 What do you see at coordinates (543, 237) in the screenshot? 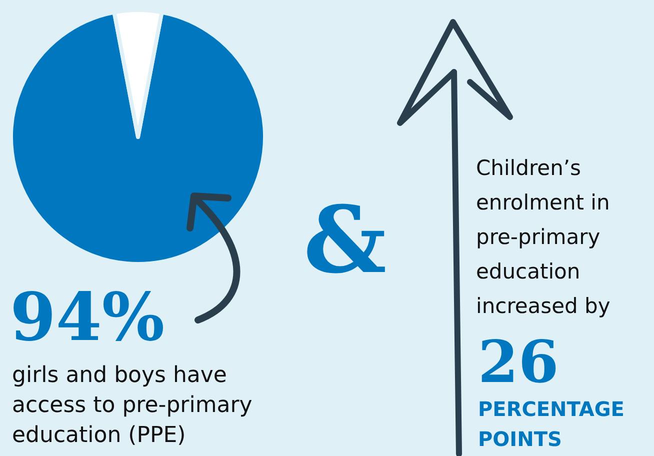
I see `text: Children’s enrolment in pre-primary education increased by` at bounding box center [543, 237].